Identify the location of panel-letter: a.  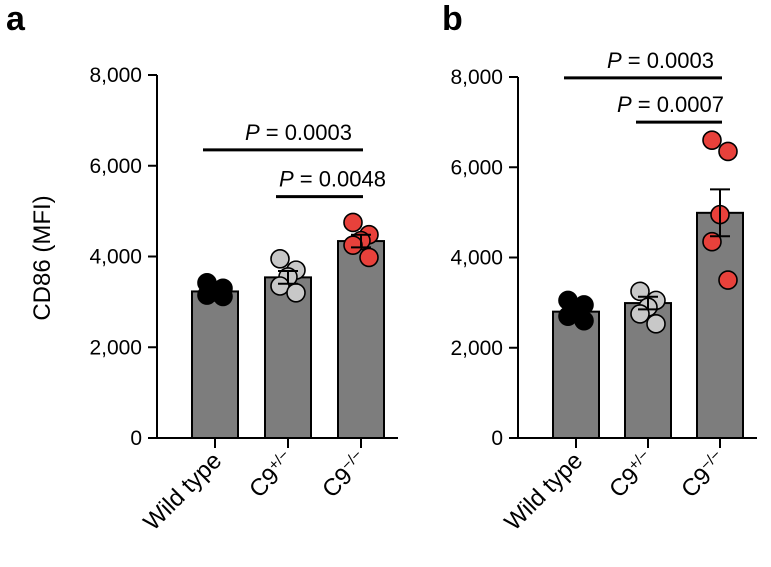
(16, 19).